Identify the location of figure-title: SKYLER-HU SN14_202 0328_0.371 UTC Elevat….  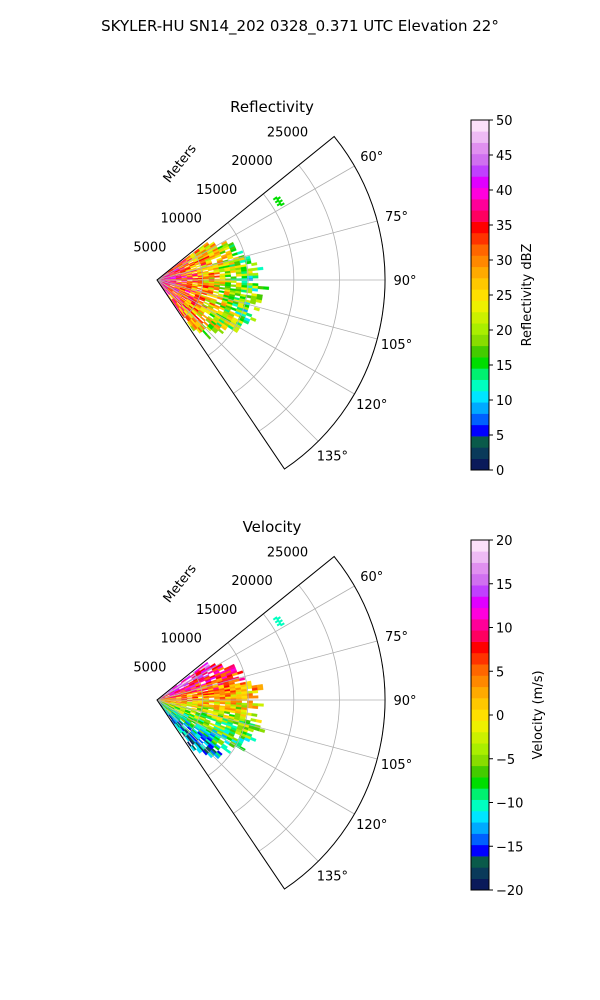
(300, 26).